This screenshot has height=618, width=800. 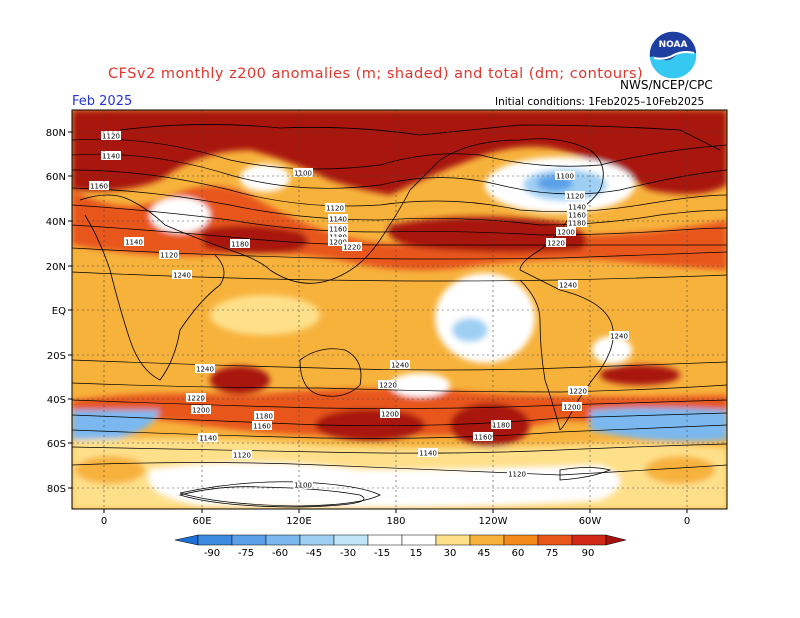 I want to click on lat-label-40n: 40N, so click(x=56, y=222).